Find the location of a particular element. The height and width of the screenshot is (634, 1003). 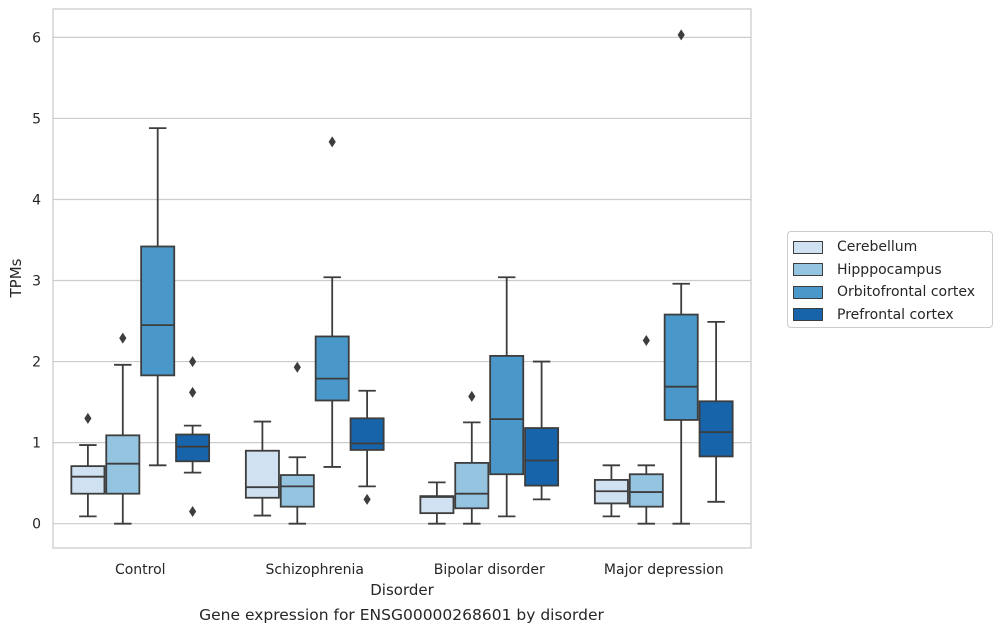

legend-label: Orbitofrontal cortex is located at coordinates (906, 292).